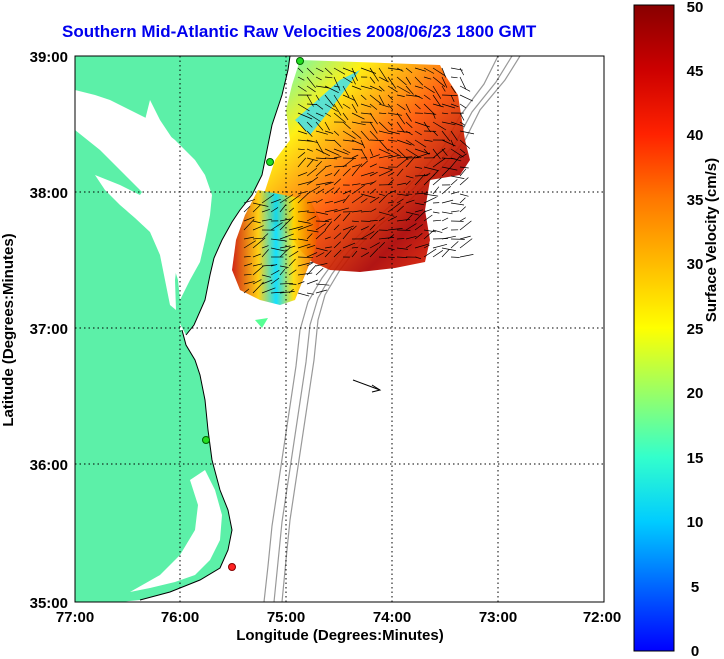  What do you see at coordinates (695, 264) in the screenshot?
I see `colorbar-tick-label: 30` at bounding box center [695, 264].